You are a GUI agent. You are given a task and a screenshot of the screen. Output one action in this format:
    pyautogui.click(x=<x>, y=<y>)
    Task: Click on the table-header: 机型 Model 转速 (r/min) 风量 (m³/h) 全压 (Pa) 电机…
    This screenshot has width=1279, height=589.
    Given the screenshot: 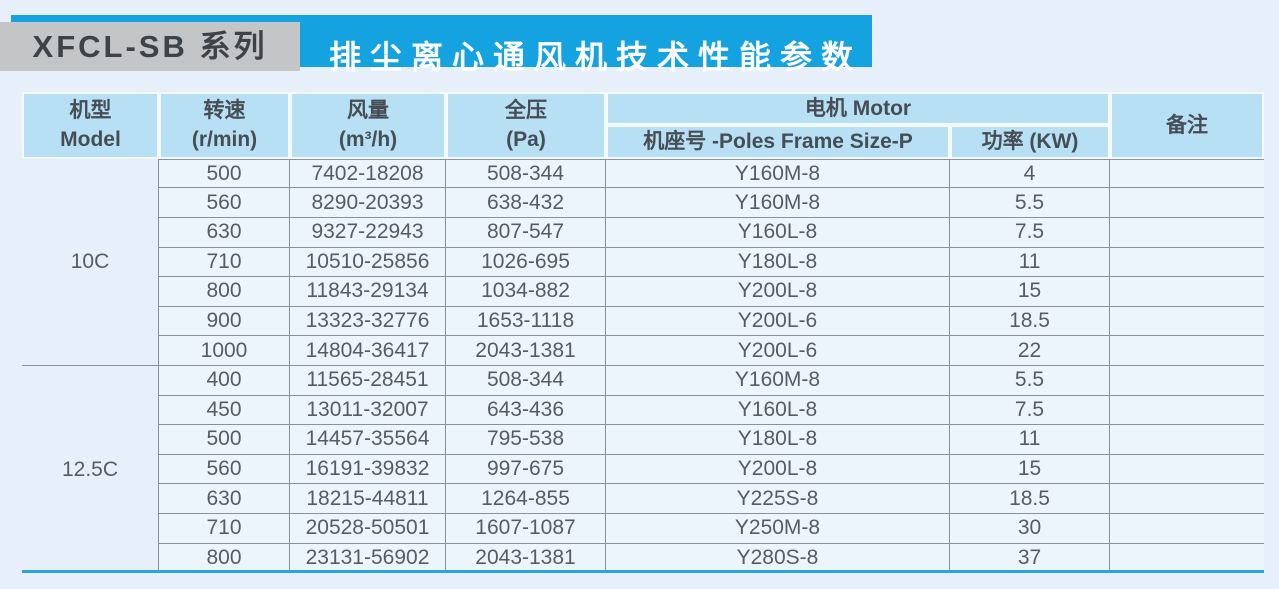 What is the action you would take?
    pyautogui.click(x=643, y=125)
    